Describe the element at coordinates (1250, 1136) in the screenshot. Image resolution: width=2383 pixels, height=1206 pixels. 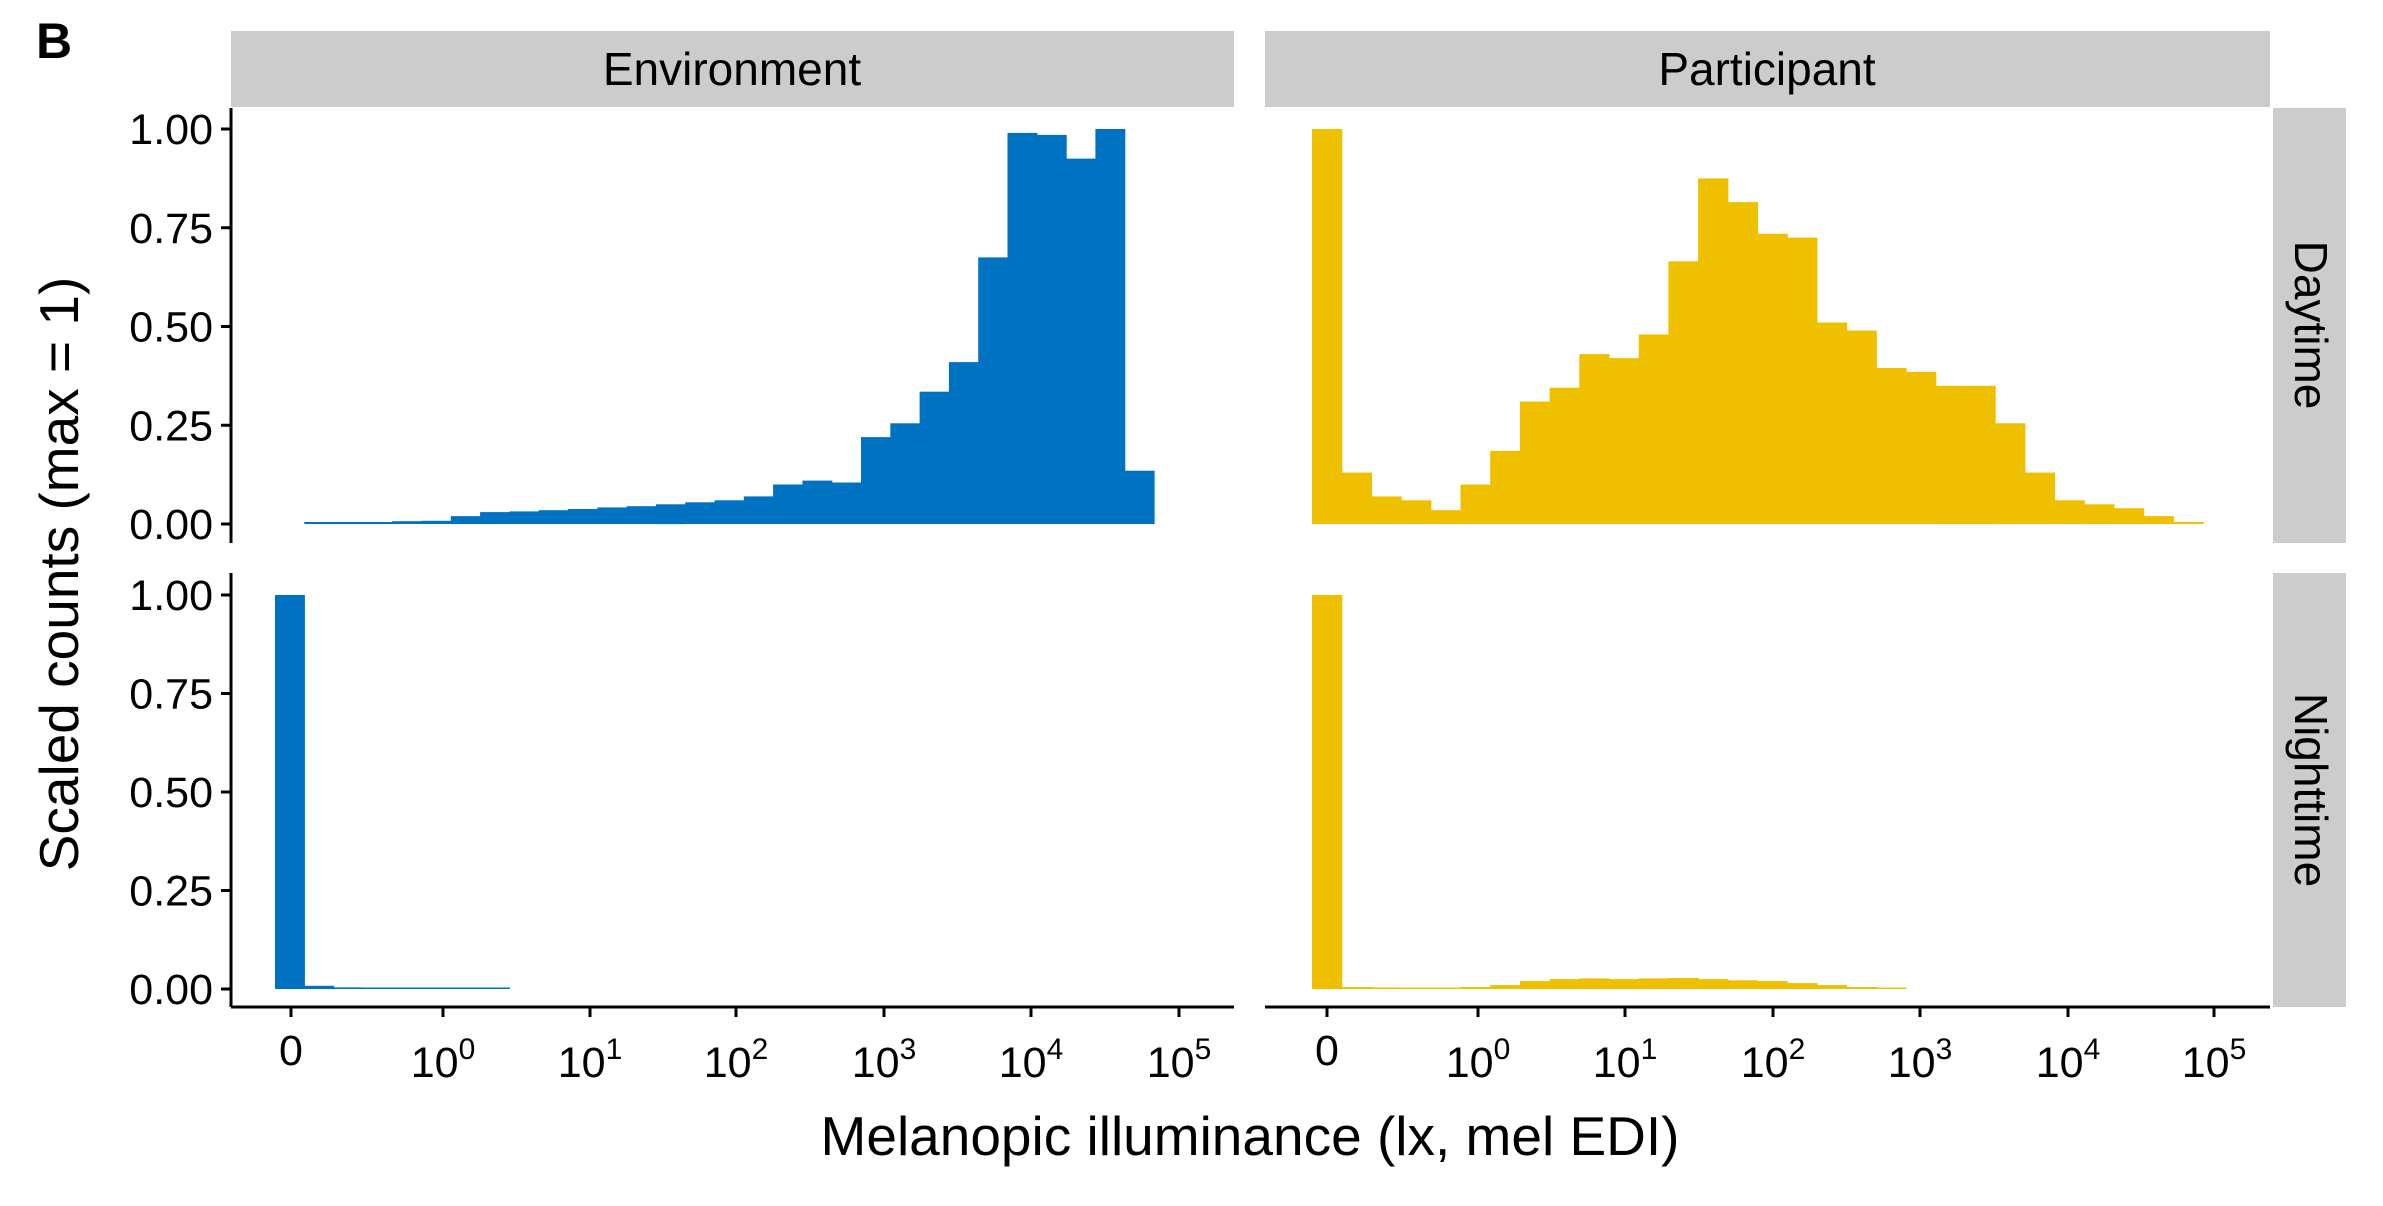
I see `x-axis-title: Melanopic illuminance (lx, mel EDI)` at that location.